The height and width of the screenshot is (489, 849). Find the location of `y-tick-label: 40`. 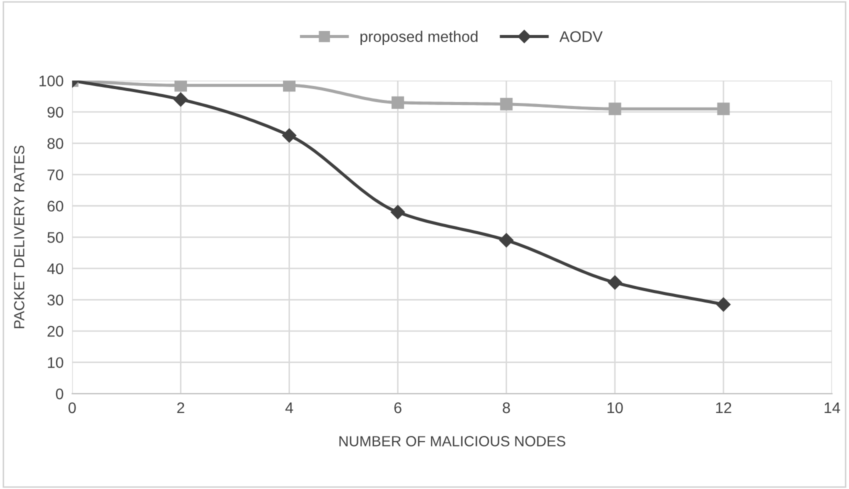

y-tick-label: 40 is located at coordinates (55, 268).